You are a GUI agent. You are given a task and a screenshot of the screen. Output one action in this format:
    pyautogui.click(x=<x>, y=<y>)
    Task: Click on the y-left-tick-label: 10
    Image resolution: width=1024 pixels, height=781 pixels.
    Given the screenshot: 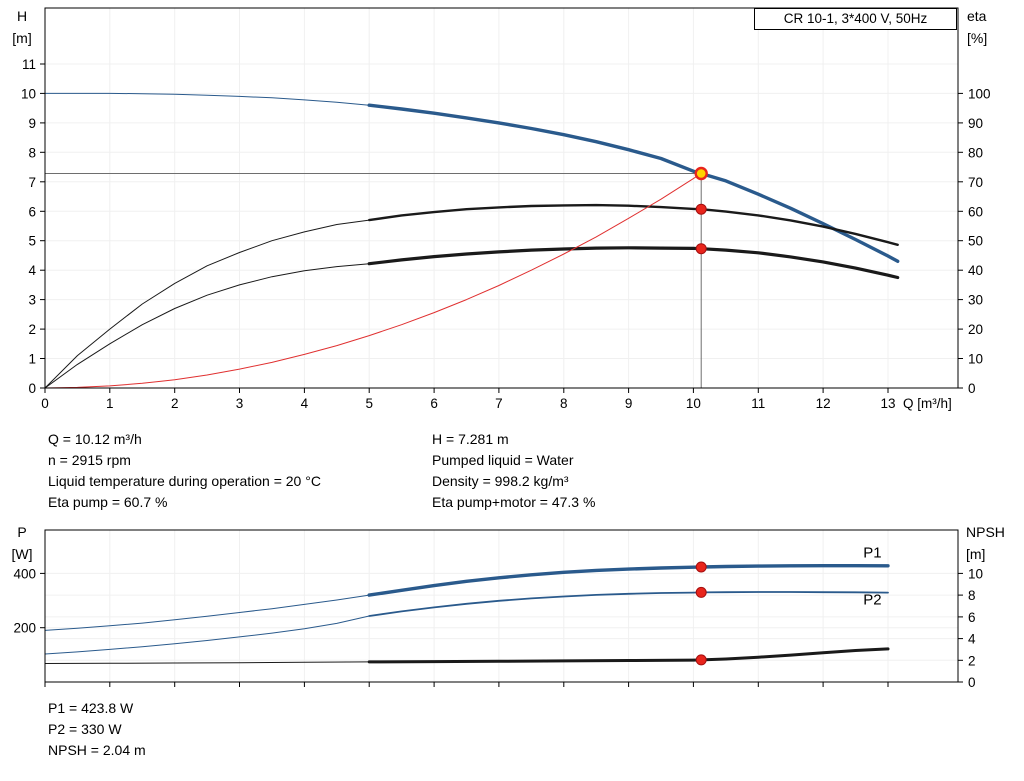 What is the action you would take?
    pyautogui.click(x=28, y=93)
    